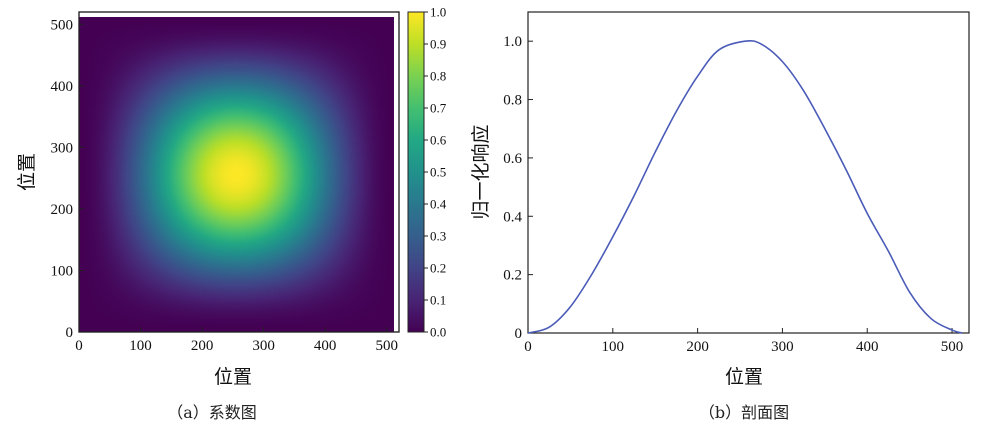  What do you see at coordinates (512, 276) in the screenshot?
I see `y-tick-label: 0.2` at bounding box center [512, 276].